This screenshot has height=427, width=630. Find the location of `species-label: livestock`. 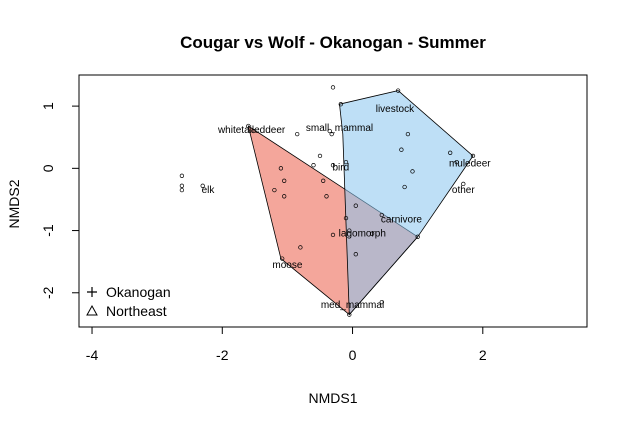

species-label: livestock is located at coordinates (395, 109).